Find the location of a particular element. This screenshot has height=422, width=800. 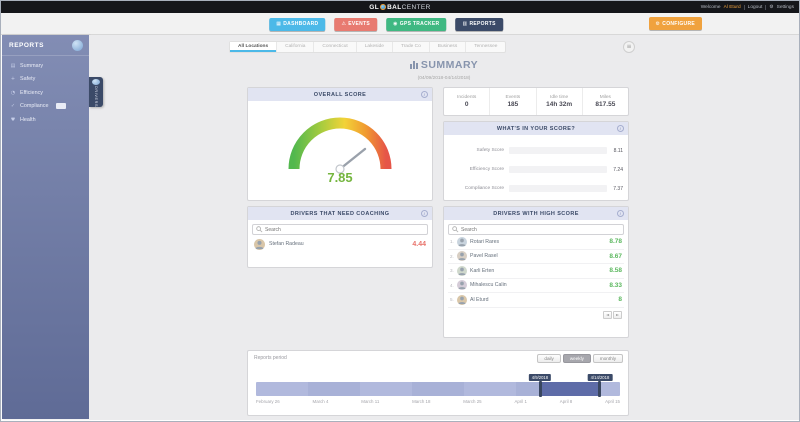

logo-text-gl: GL is located at coordinates (374, 7).